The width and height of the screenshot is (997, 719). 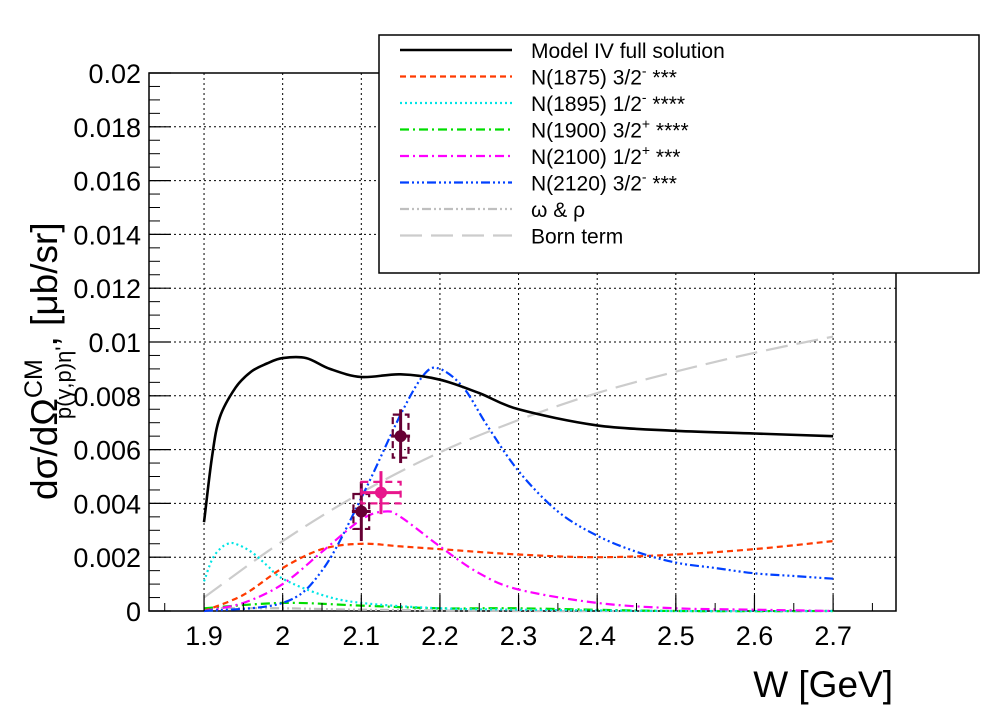 I want to click on legend-label: Born term, so click(x=577, y=237).